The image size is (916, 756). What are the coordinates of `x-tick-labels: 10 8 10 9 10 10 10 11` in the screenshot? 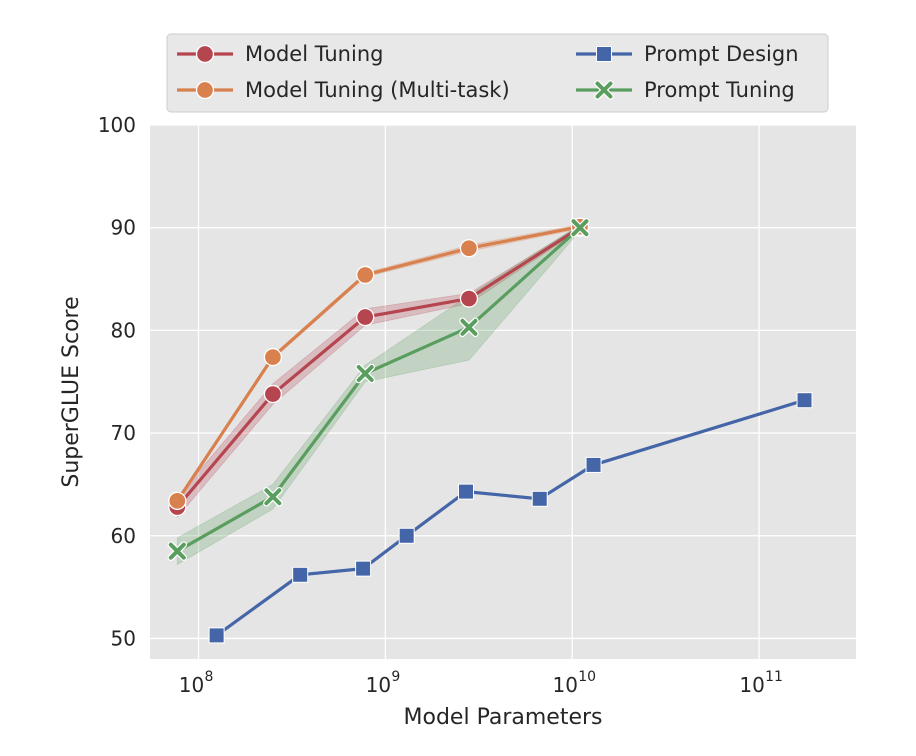 It's located at (481, 683).